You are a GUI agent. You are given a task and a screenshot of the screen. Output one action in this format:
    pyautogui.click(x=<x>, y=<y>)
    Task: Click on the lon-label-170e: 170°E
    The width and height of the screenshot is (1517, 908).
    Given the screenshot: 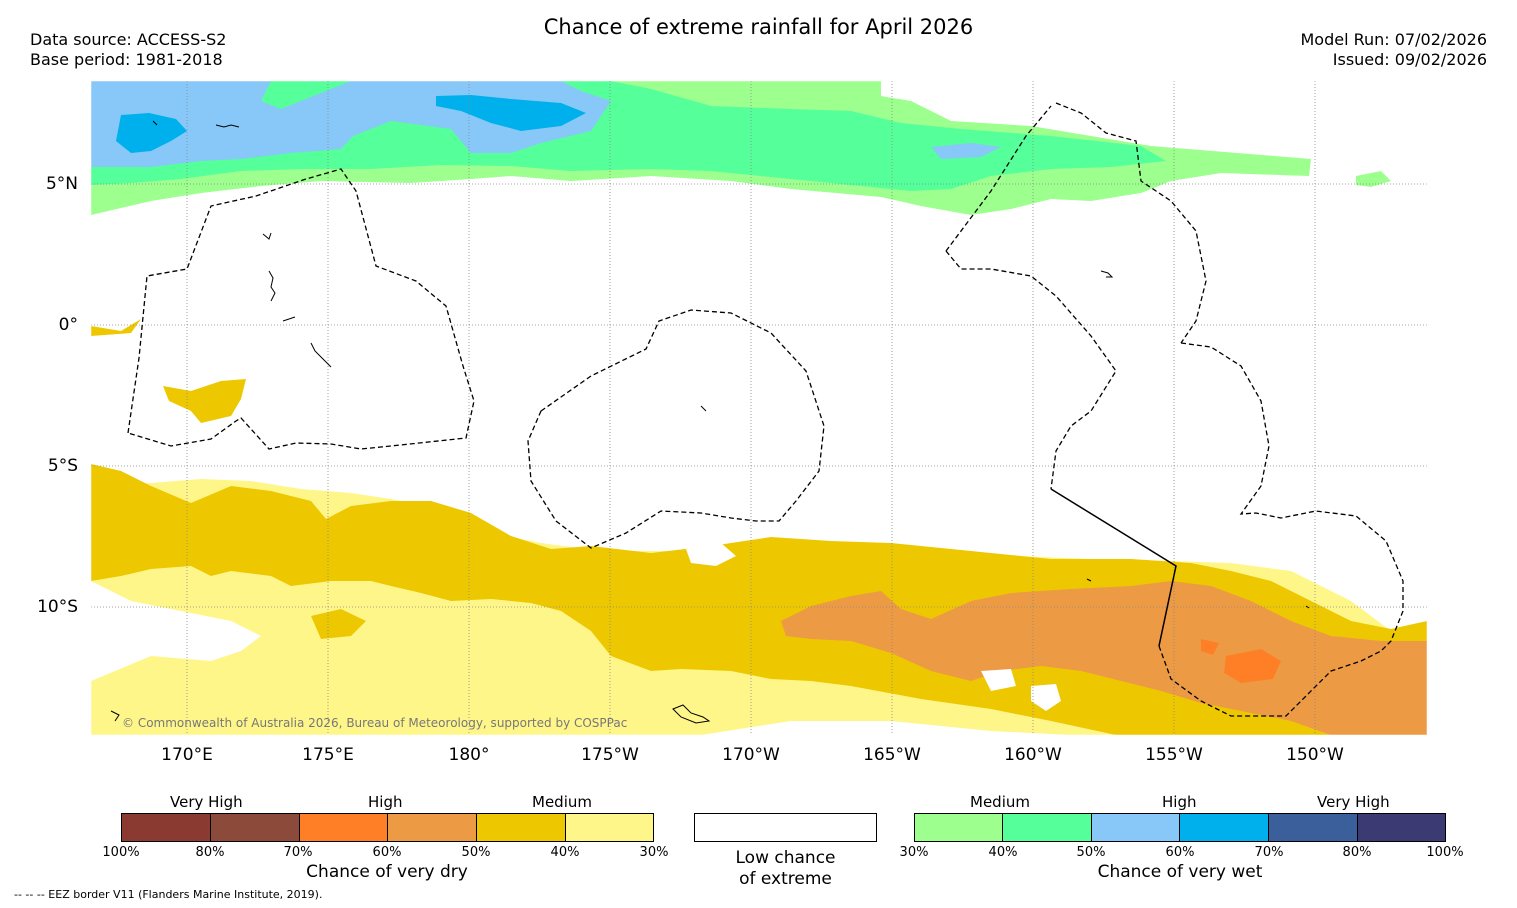 What is the action you would take?
    pyautogui.click(x=187, y=755)
    